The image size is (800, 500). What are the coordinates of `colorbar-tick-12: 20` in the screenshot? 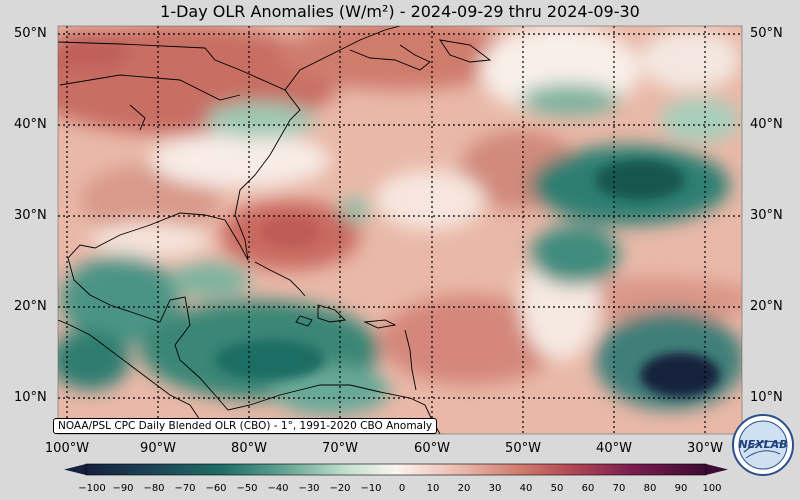 It's located at (464, 488).